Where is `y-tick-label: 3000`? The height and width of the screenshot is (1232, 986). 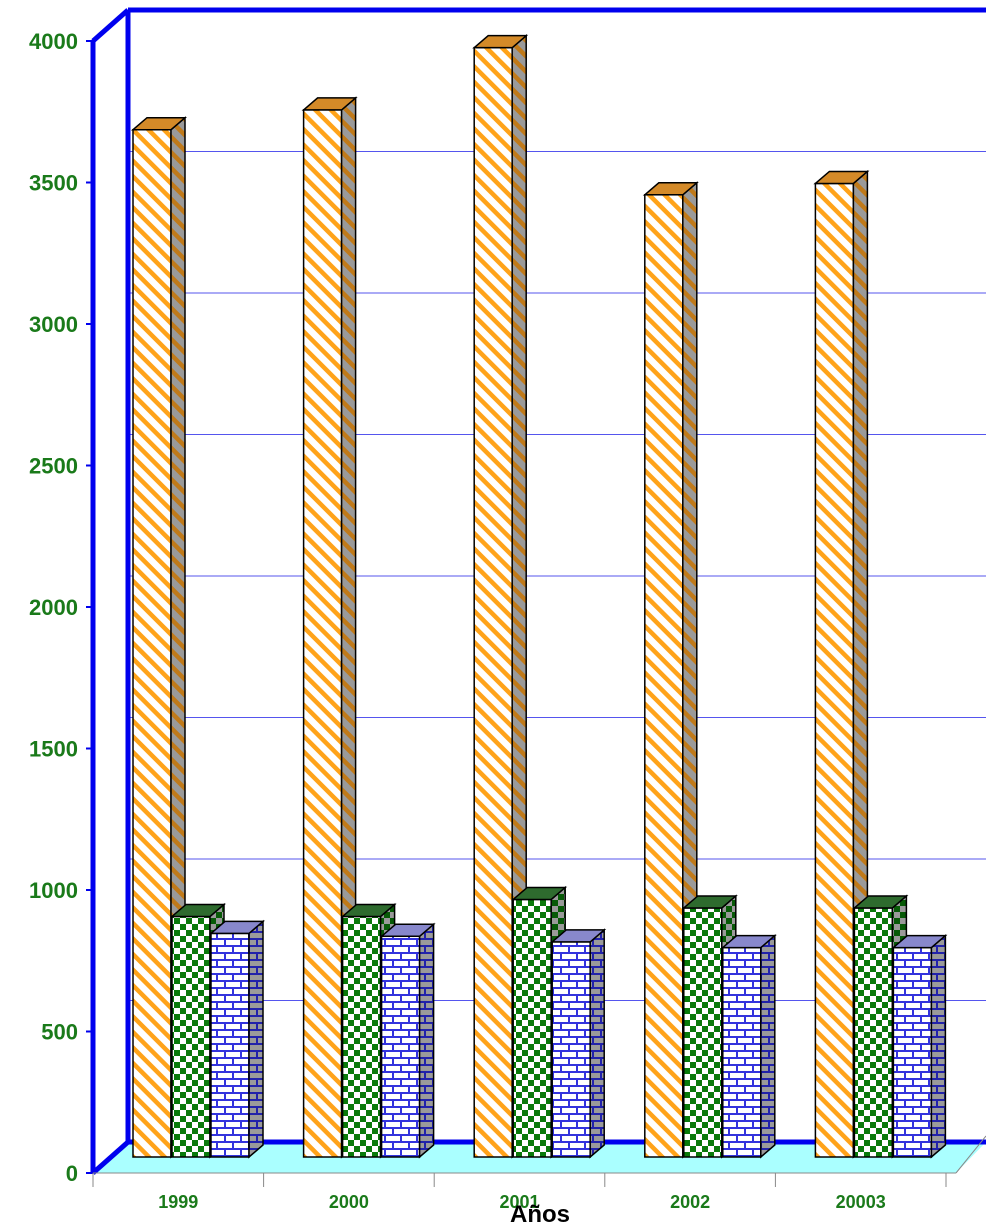
y-tick-label: 3000 is located at coordinates (53, 324).